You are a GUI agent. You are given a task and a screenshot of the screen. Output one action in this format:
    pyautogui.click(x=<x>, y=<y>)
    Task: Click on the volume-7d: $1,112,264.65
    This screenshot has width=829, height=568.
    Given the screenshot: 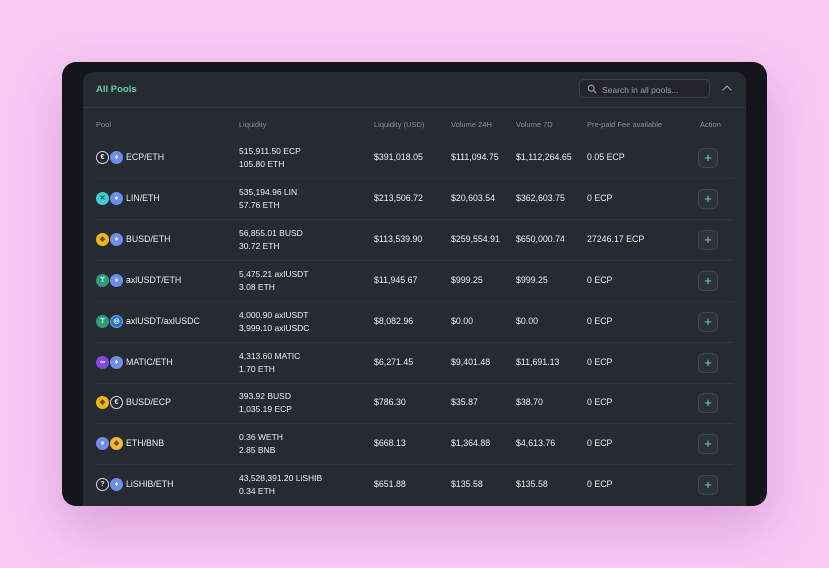 What is the action you would take?
    pyautogui.click(x=544, y=157)
    